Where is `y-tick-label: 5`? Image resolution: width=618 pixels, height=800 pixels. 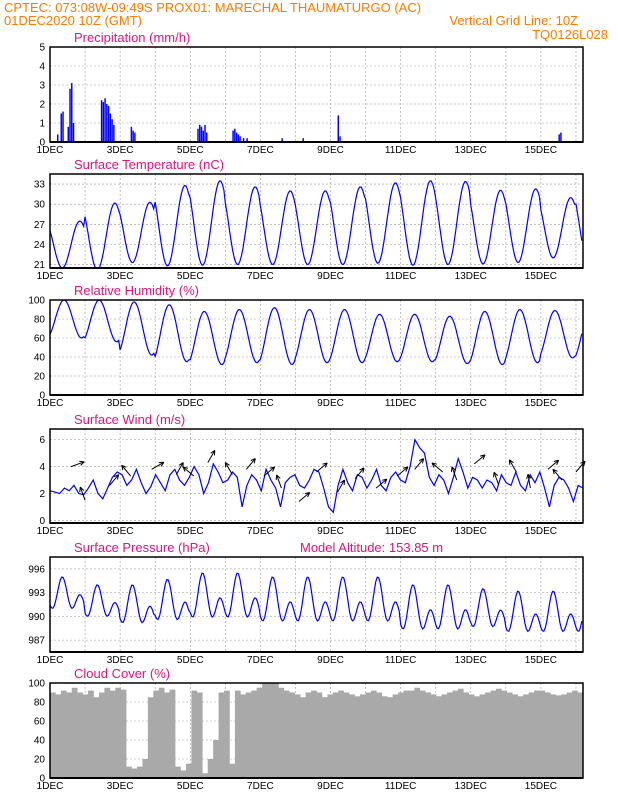 y-tick-label: 5 is located at coordinates (42, 48).